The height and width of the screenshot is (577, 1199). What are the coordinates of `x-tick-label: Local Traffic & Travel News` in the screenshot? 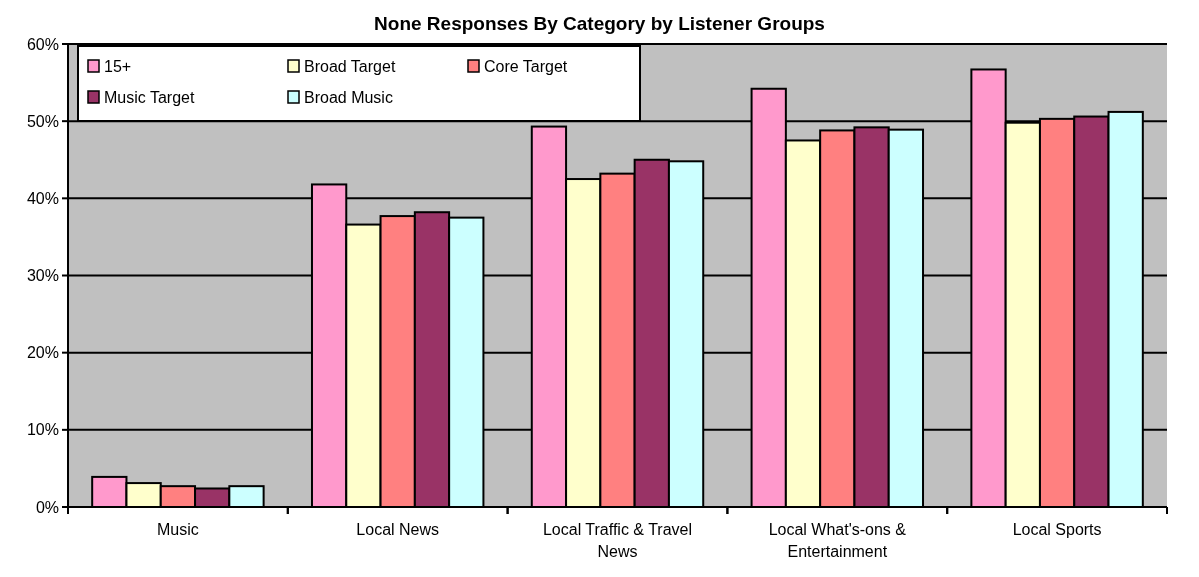 It's located at (617, 540).